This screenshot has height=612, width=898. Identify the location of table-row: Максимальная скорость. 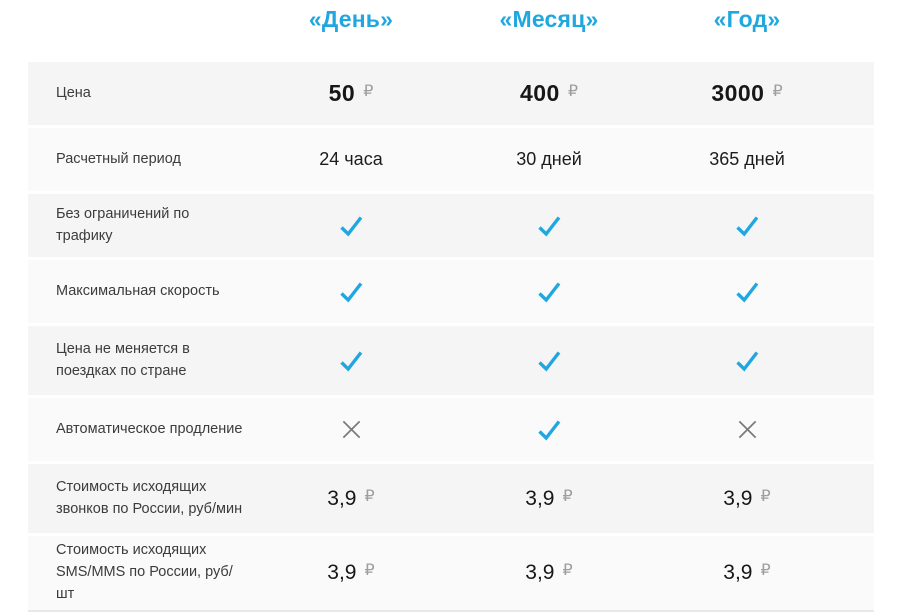
(451, 291).